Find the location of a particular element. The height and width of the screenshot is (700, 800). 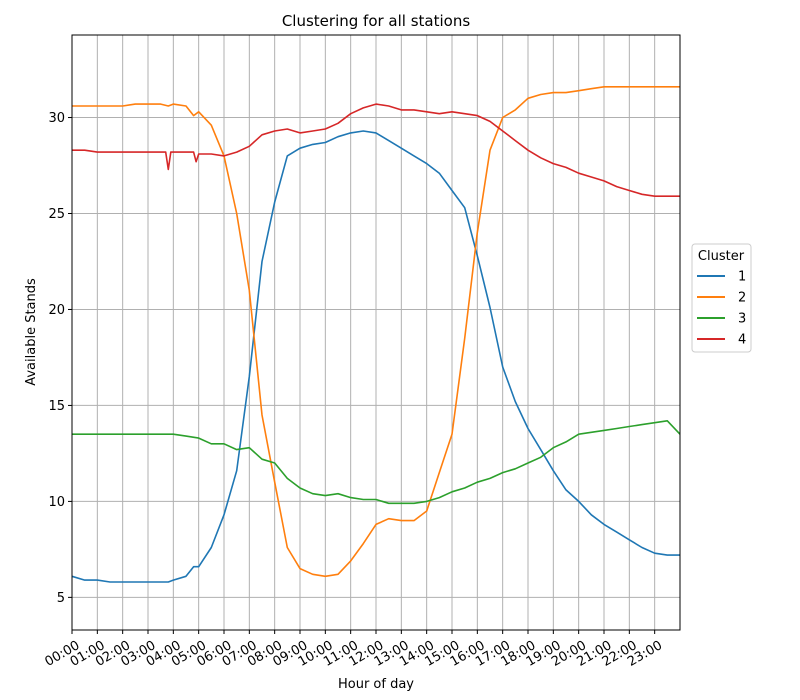

y-tick-label: 25 is located at coordinates (56, 214).